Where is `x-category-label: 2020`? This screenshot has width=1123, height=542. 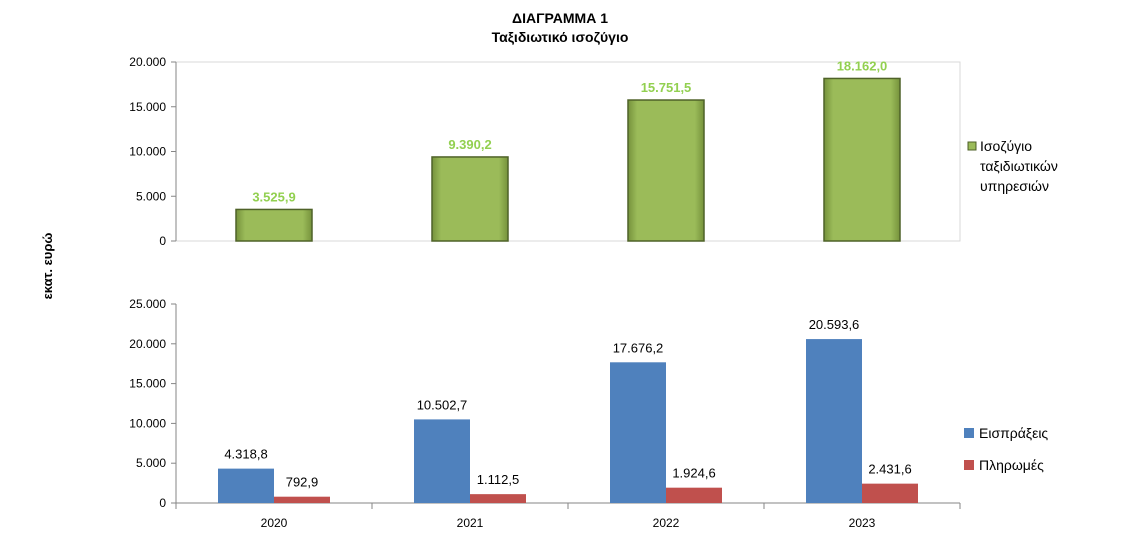 x-category-label: 2020 is located at coordinates (274, 523).